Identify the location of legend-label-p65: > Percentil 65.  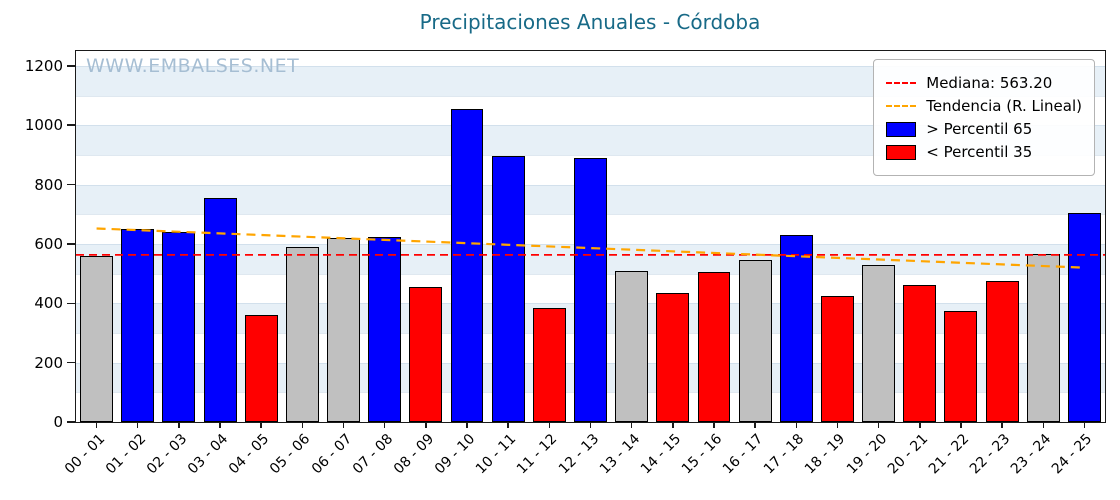
(979, 129).